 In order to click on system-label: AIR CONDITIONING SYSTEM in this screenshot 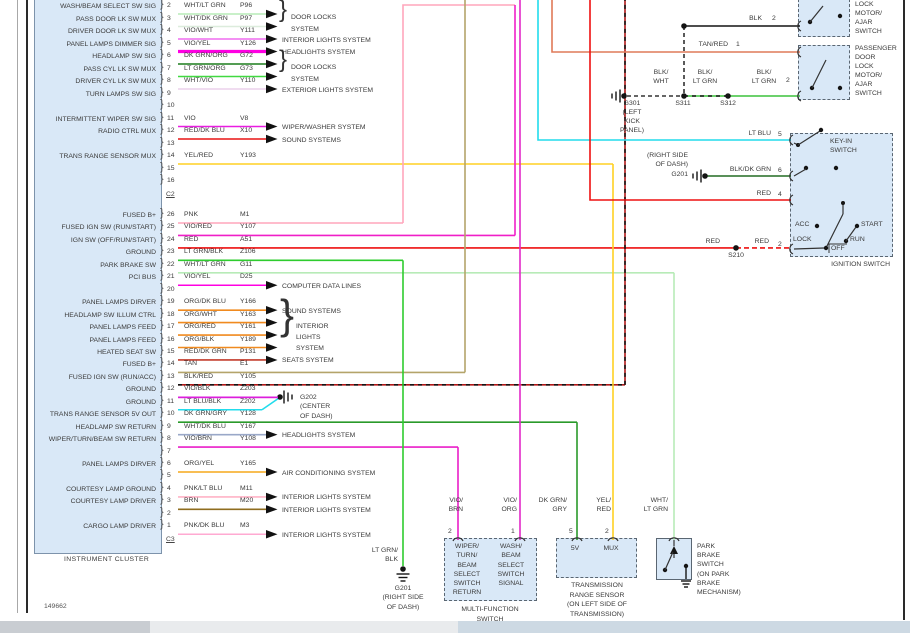, I will do `click(329, 473)`.